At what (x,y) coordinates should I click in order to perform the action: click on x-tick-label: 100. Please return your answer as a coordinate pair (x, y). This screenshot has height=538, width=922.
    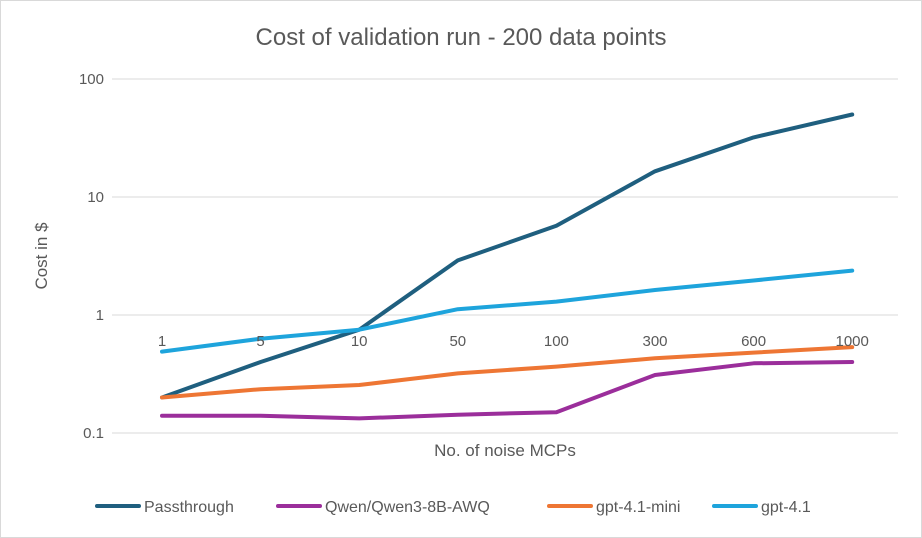
    Looking at the image, I should click on (556, 341).